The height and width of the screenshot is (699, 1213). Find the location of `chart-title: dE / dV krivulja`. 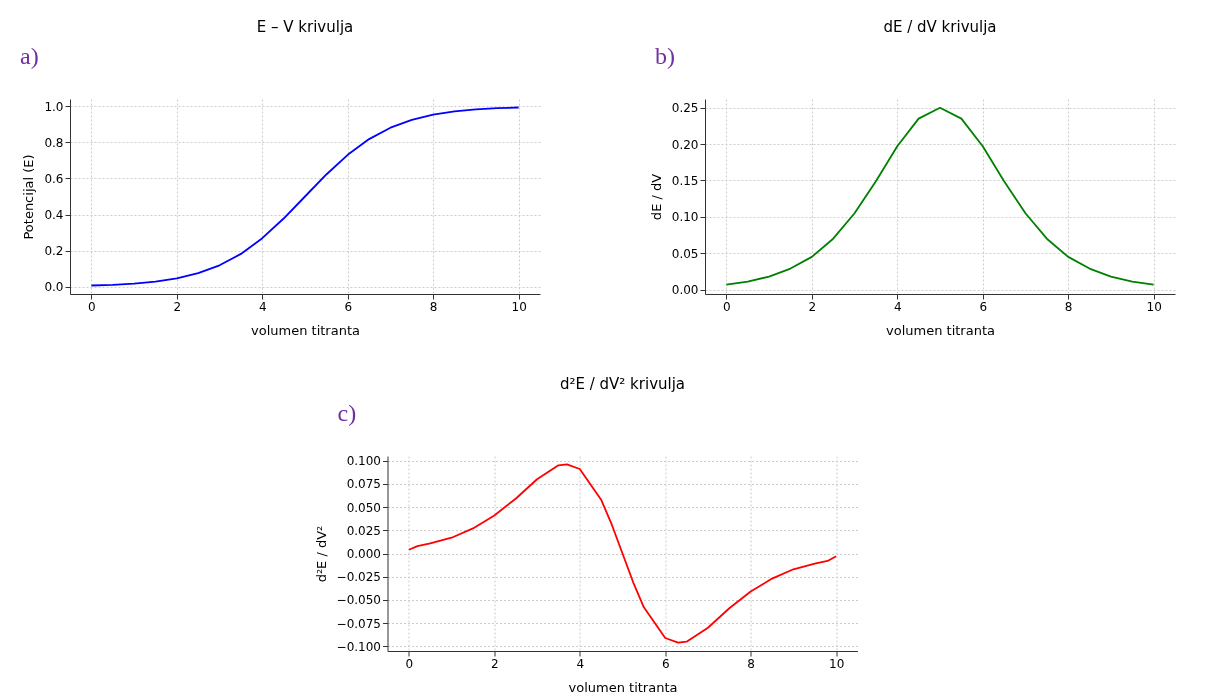

chart-title: dE / dV krivulja is located at coordinates (940, 27).